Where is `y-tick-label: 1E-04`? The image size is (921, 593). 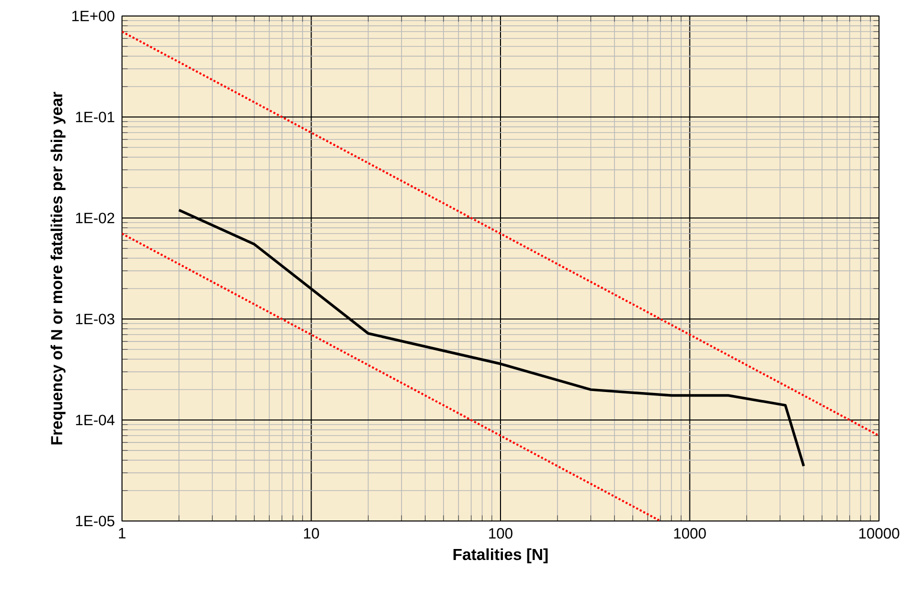 y-tick-label: 1E-04 is located at coordinates (95, 420).